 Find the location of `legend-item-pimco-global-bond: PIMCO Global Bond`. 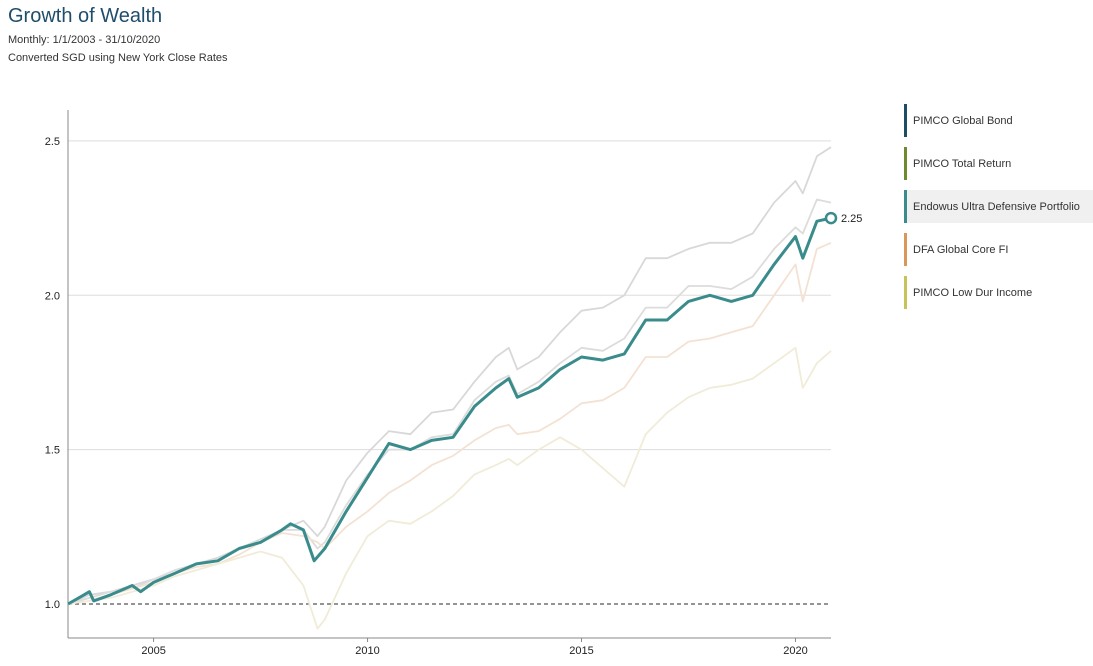

legend-item-pimco-global-bond: PIMCO Global Bond is located at coordinates (998, 120).